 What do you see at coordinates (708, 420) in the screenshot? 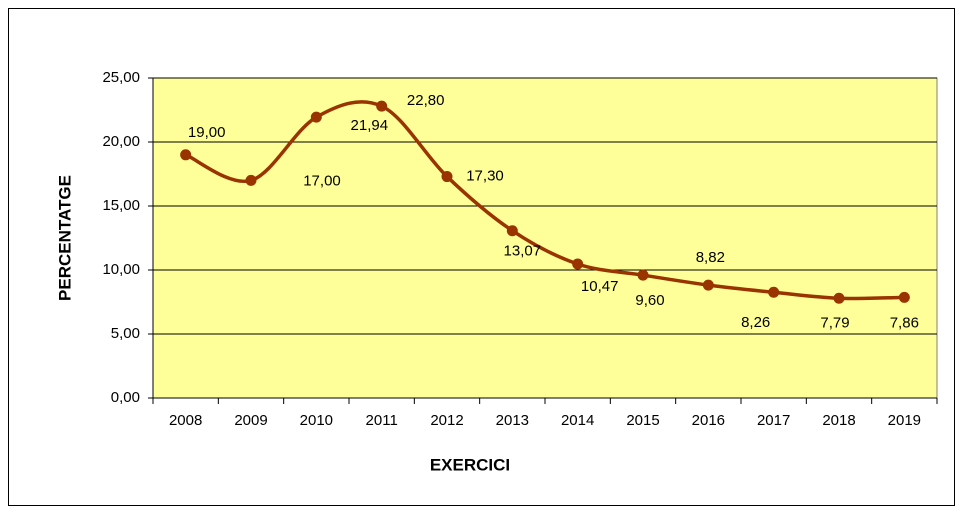
I see `x-tick-label: 2016` at bounding box center [708, 420].